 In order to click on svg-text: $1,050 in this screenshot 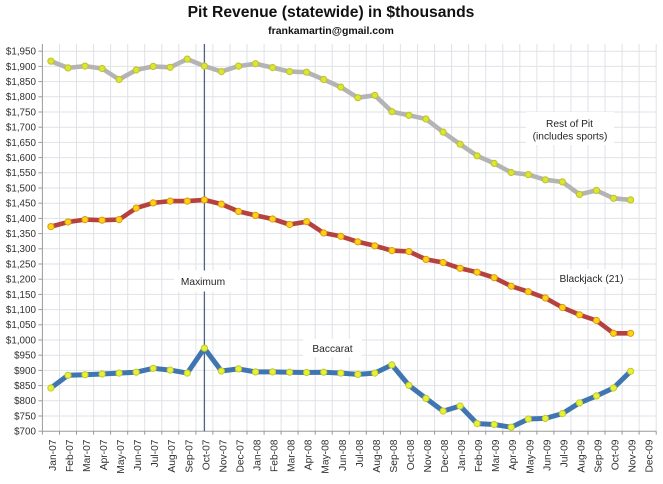, I will do `click(21, 325)`.